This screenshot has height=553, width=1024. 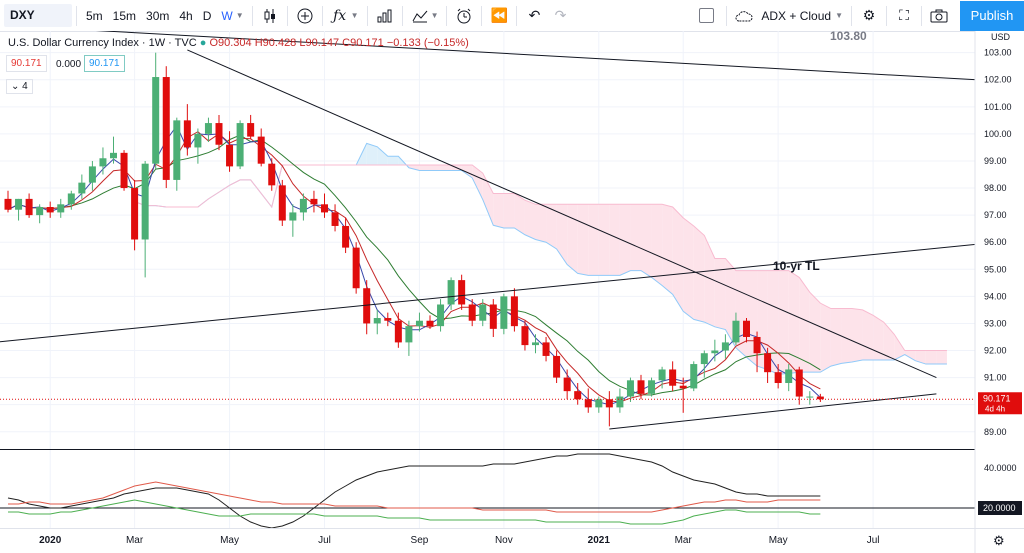 I want to click on indicators-fx-icon: ƒx, so click(x=340, y=15).